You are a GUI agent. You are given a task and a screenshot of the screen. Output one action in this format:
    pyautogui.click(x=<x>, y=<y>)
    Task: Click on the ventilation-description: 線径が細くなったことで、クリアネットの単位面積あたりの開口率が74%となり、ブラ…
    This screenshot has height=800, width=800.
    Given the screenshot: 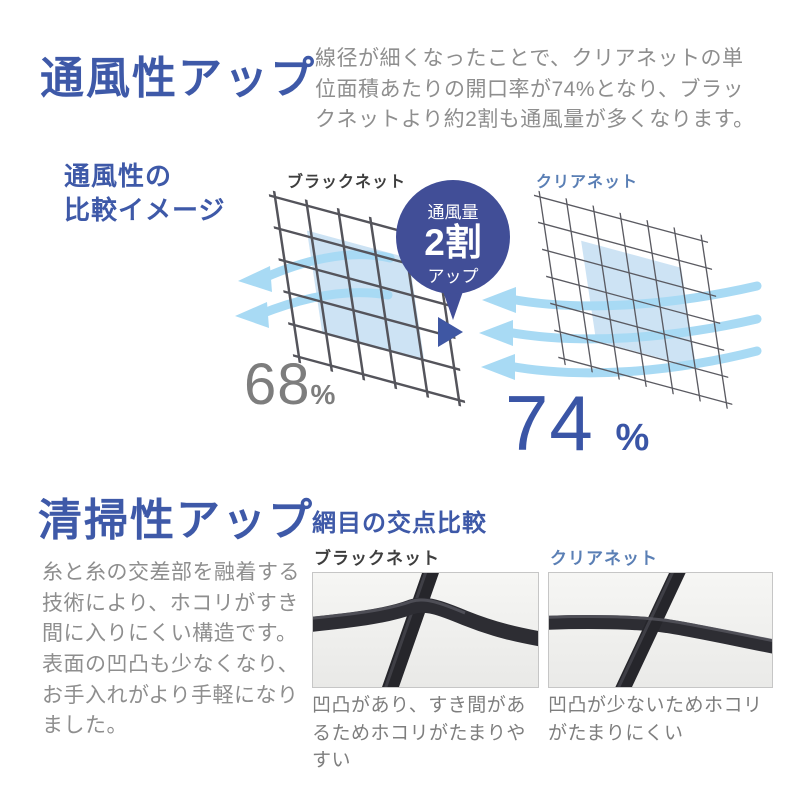 What is the action you would take?
    pyautogui.click(x=535, y=89)
    